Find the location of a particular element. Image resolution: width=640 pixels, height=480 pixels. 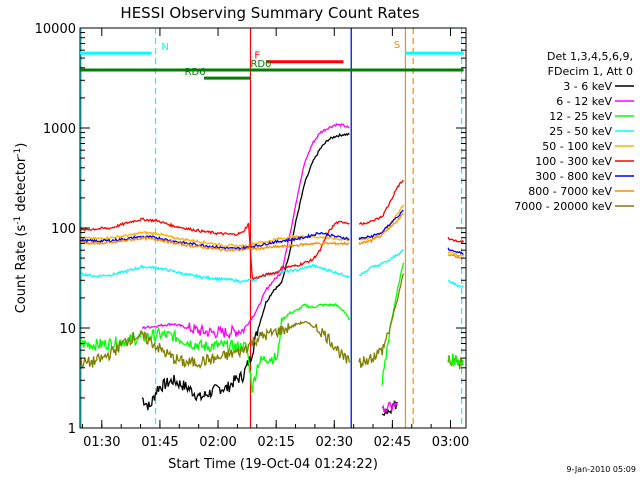

legend-header-line-1: Det 1,3,4,5,6,9, is located at coordinates (590, 56).